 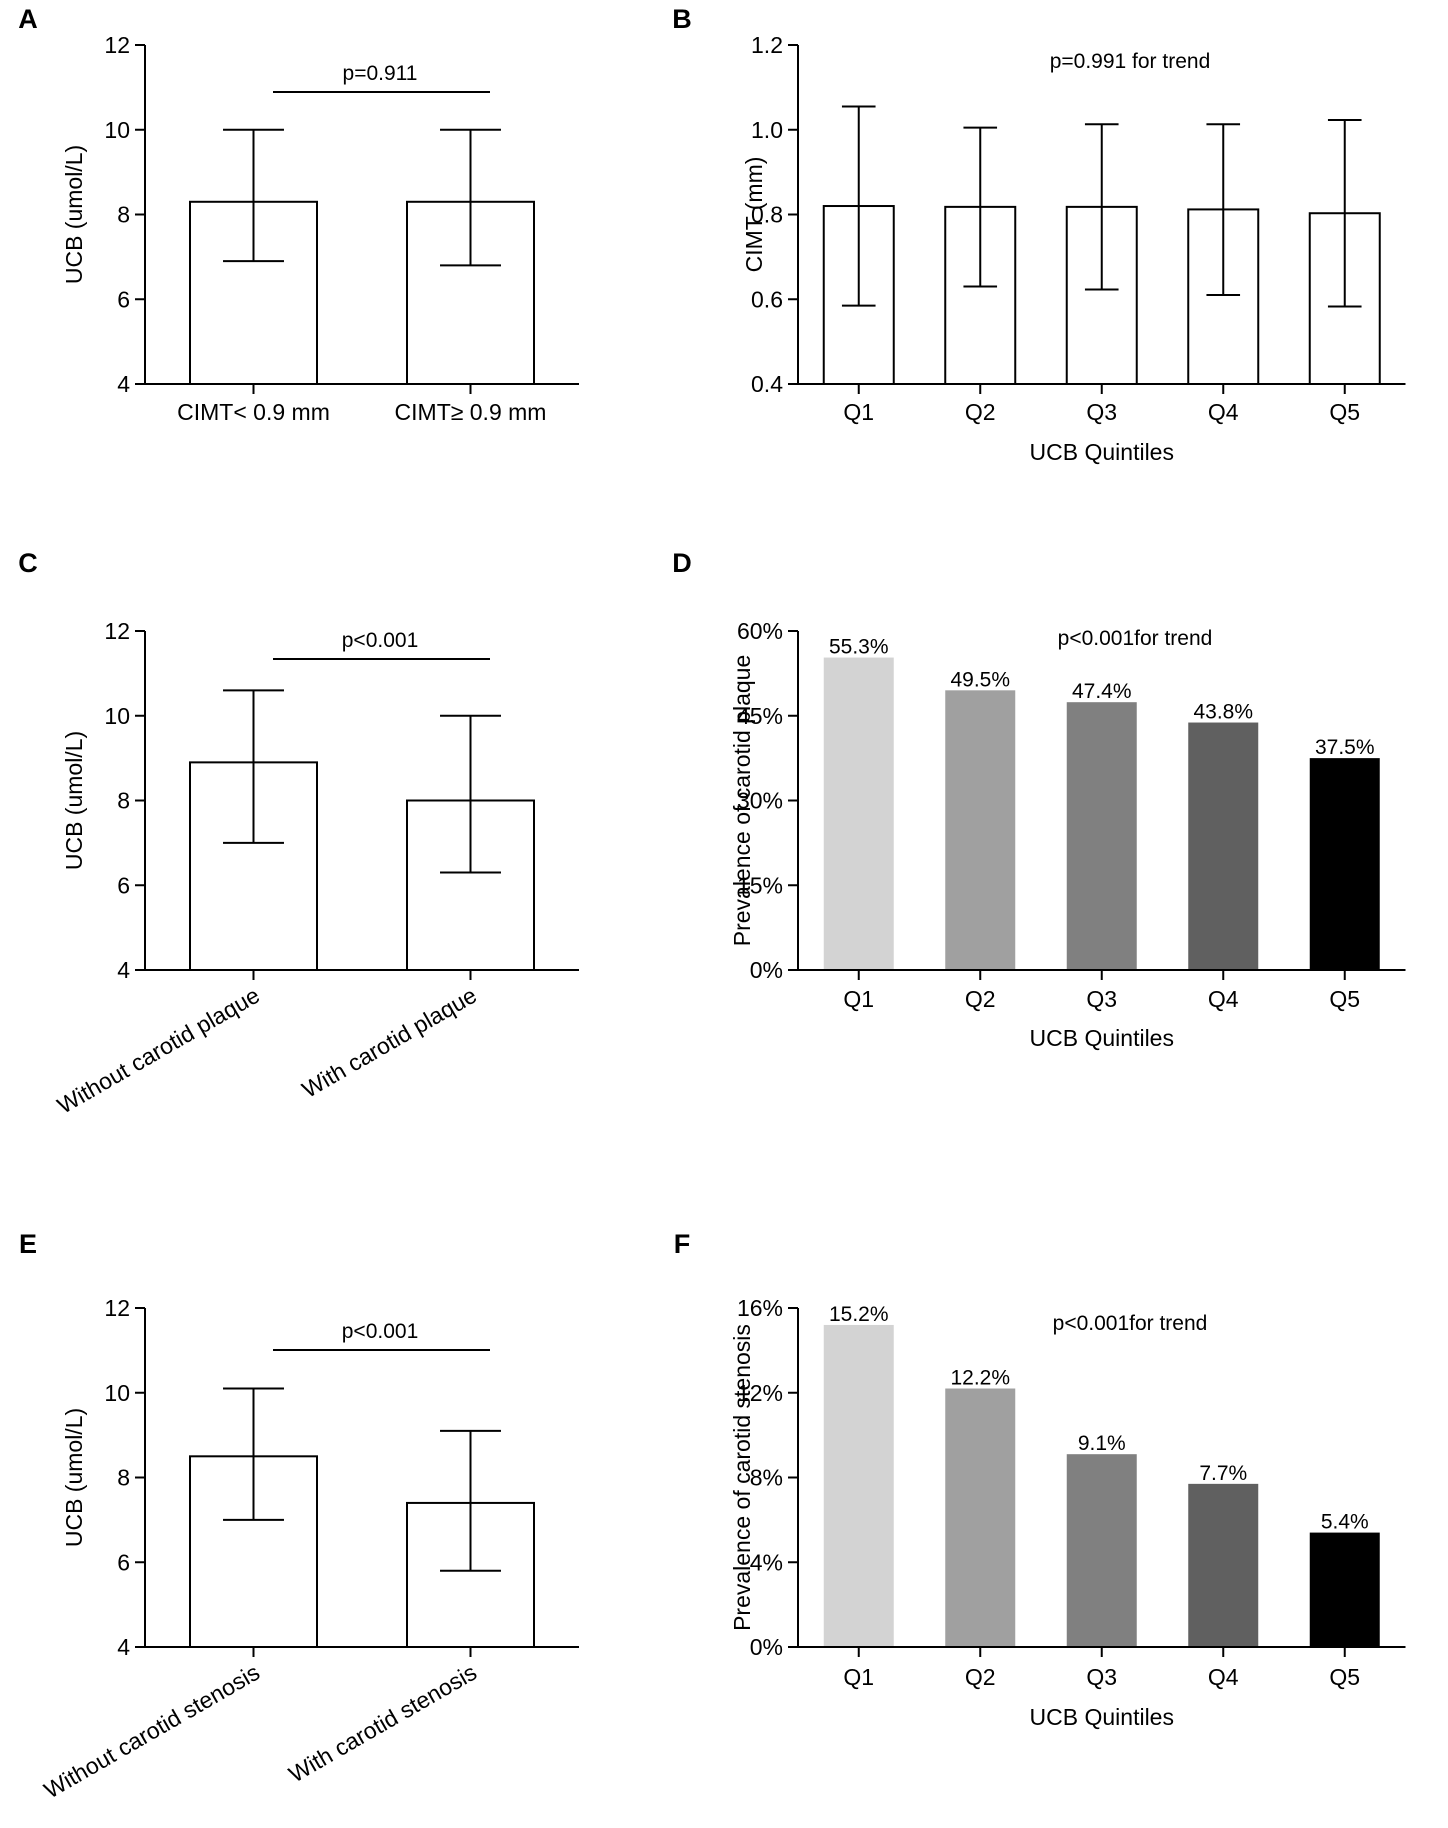 What do you see at coordinates (760, 885) in the screenshot?
I see `y-tick-label: 15%` at bounding box center [760, 885].